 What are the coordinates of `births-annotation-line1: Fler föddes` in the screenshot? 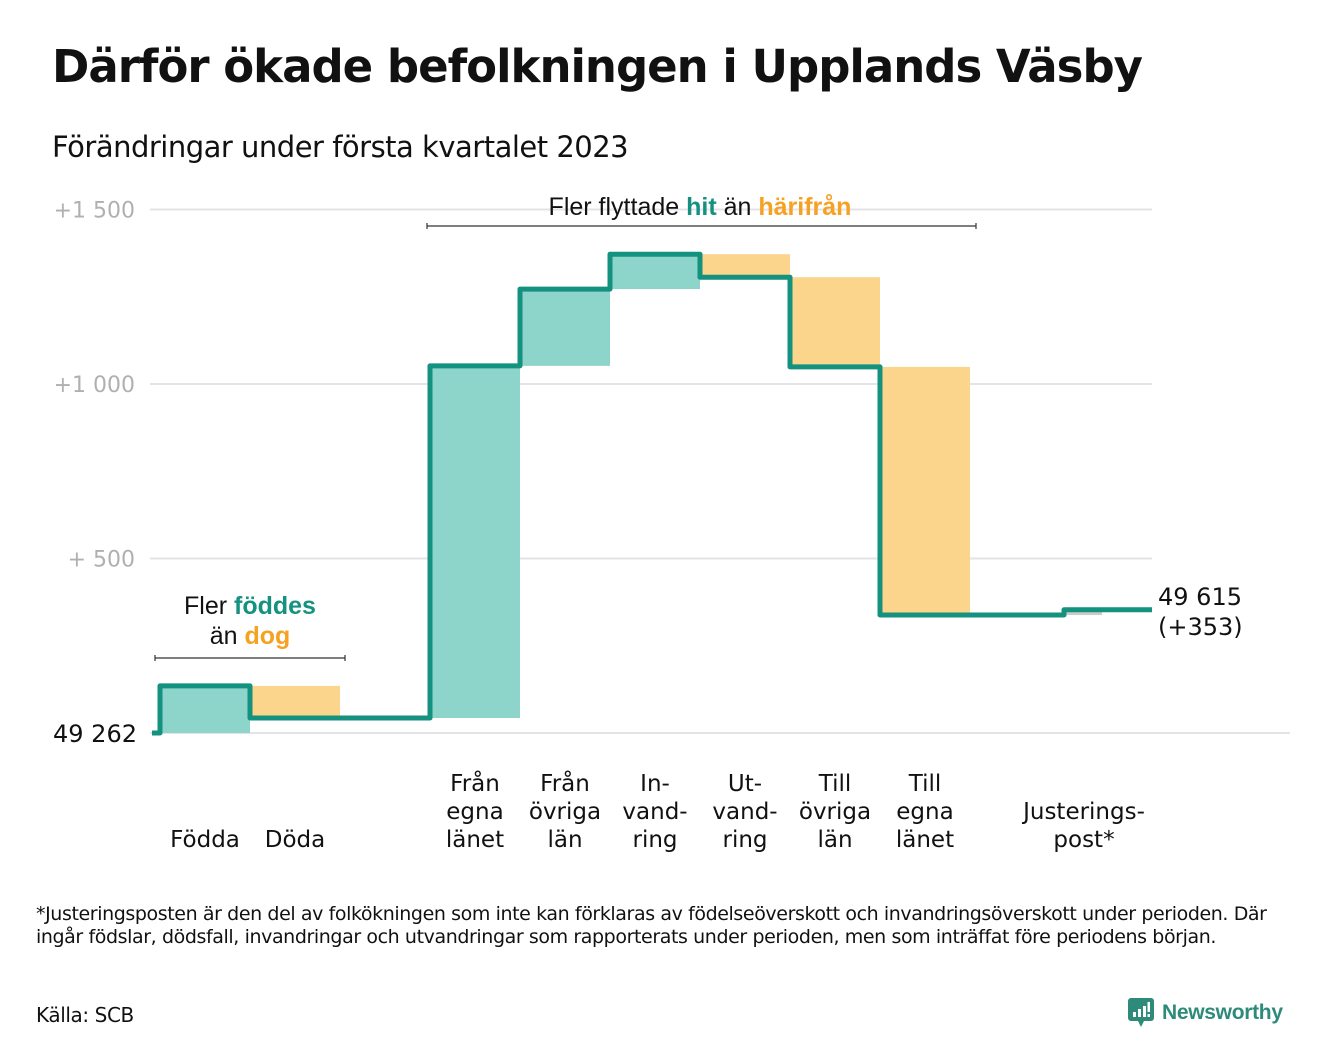 It's located at (250, 606).